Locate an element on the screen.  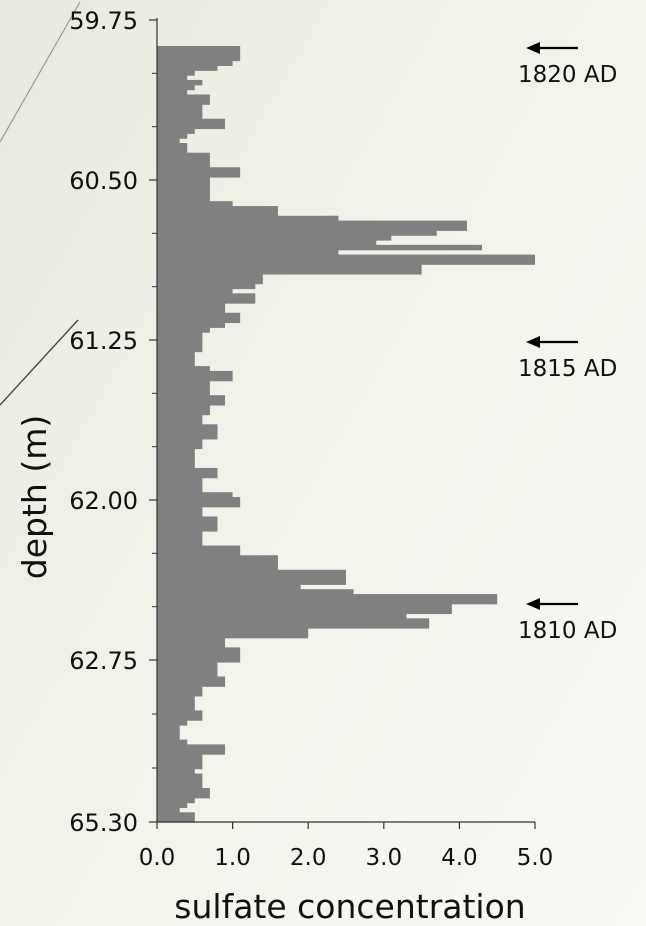
x-tick-label: 1.0 is located at coordinates (232, 858).